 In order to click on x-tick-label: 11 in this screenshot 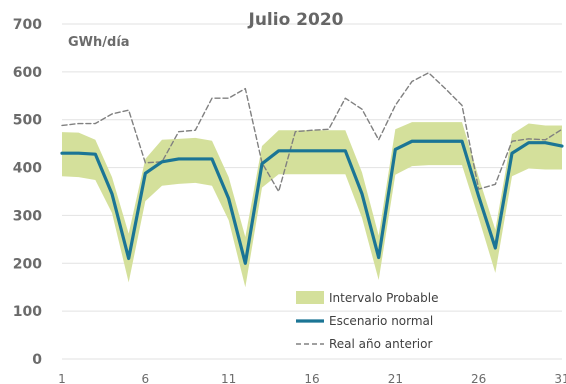, I will do `click(228, 378)`.